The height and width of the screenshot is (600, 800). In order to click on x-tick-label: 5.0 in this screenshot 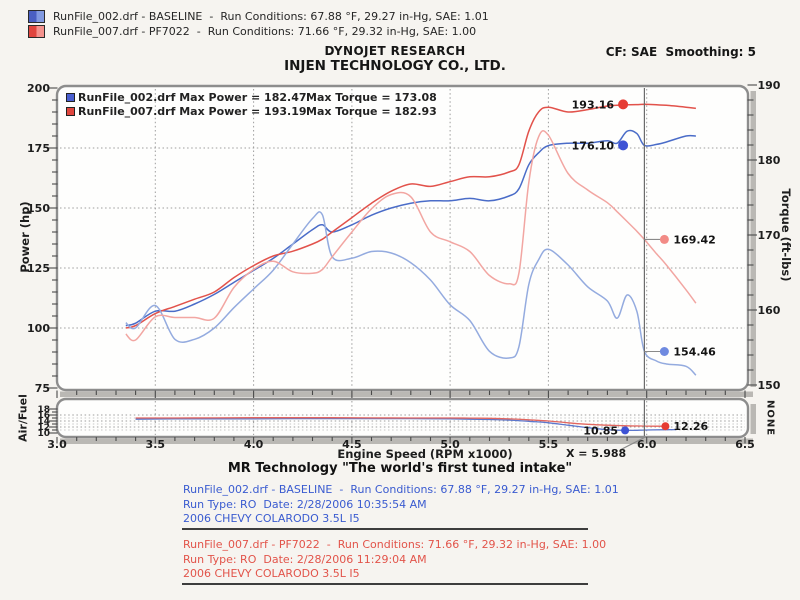, I will do `click(450, 444)`.